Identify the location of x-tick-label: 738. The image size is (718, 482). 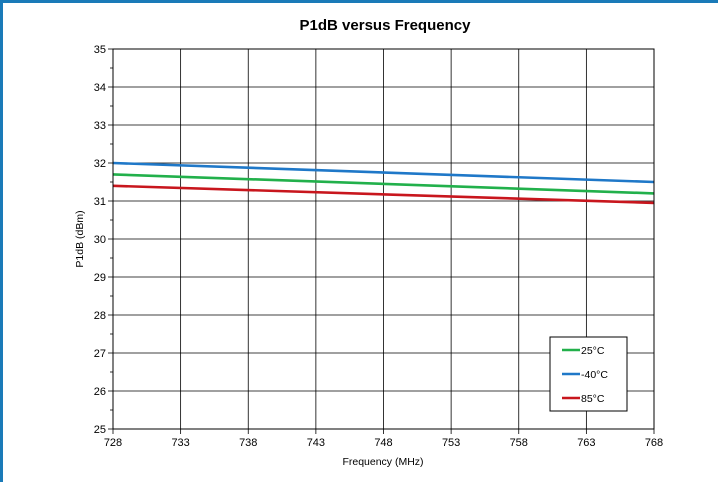
(248, 443).